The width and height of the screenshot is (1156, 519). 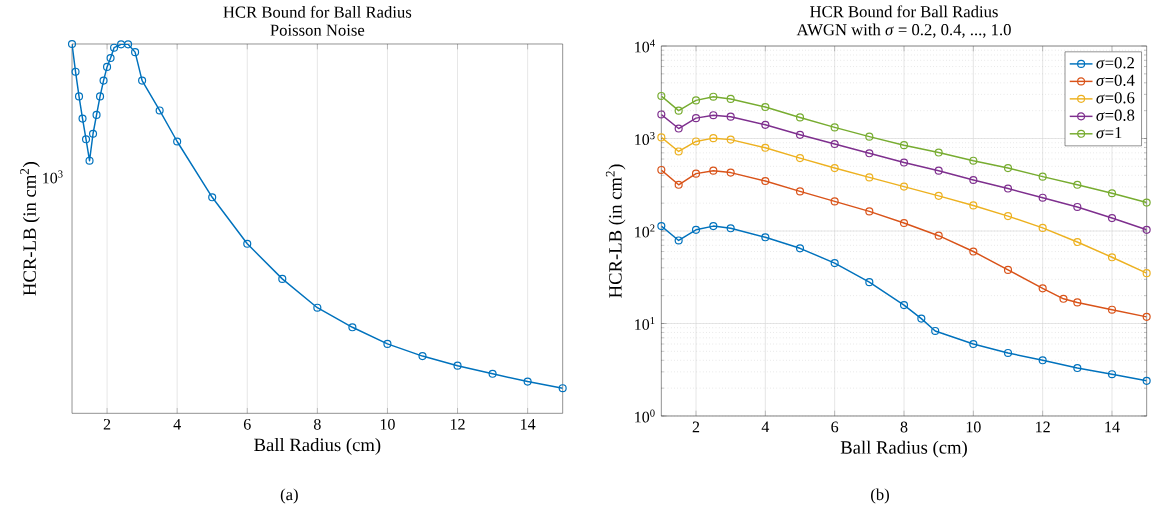 I want to click on legend-label: σ=0.8, so click(x=1115, y=115).